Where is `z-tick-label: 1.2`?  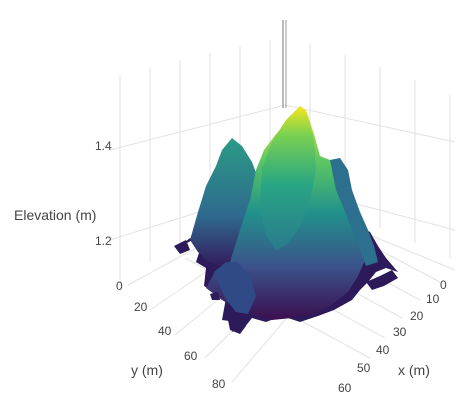
z-tick-label: 1.2 is located at coordinates (103, 241).